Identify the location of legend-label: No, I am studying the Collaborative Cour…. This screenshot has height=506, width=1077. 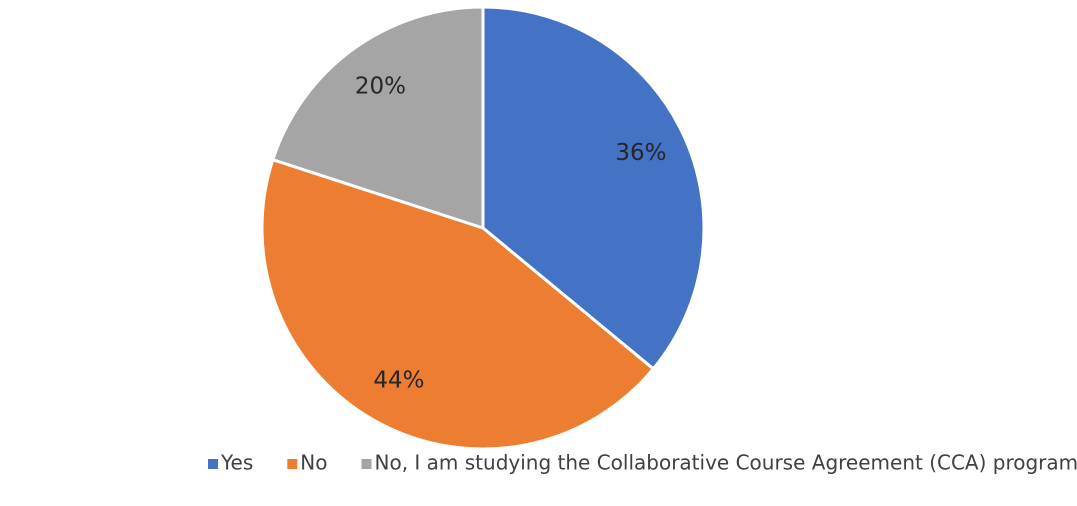
(726, 463).